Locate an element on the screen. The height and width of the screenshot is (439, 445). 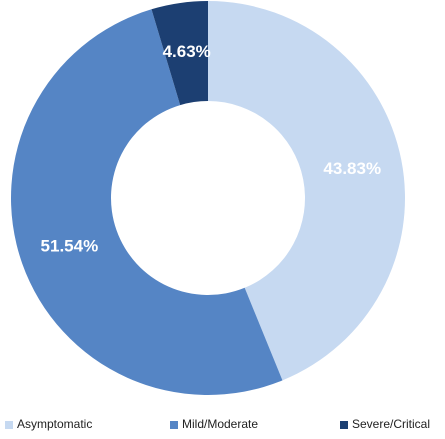
legend: Asymptomatic Mild/Moderate Severe/Critical is located at coordinates (217, 424).